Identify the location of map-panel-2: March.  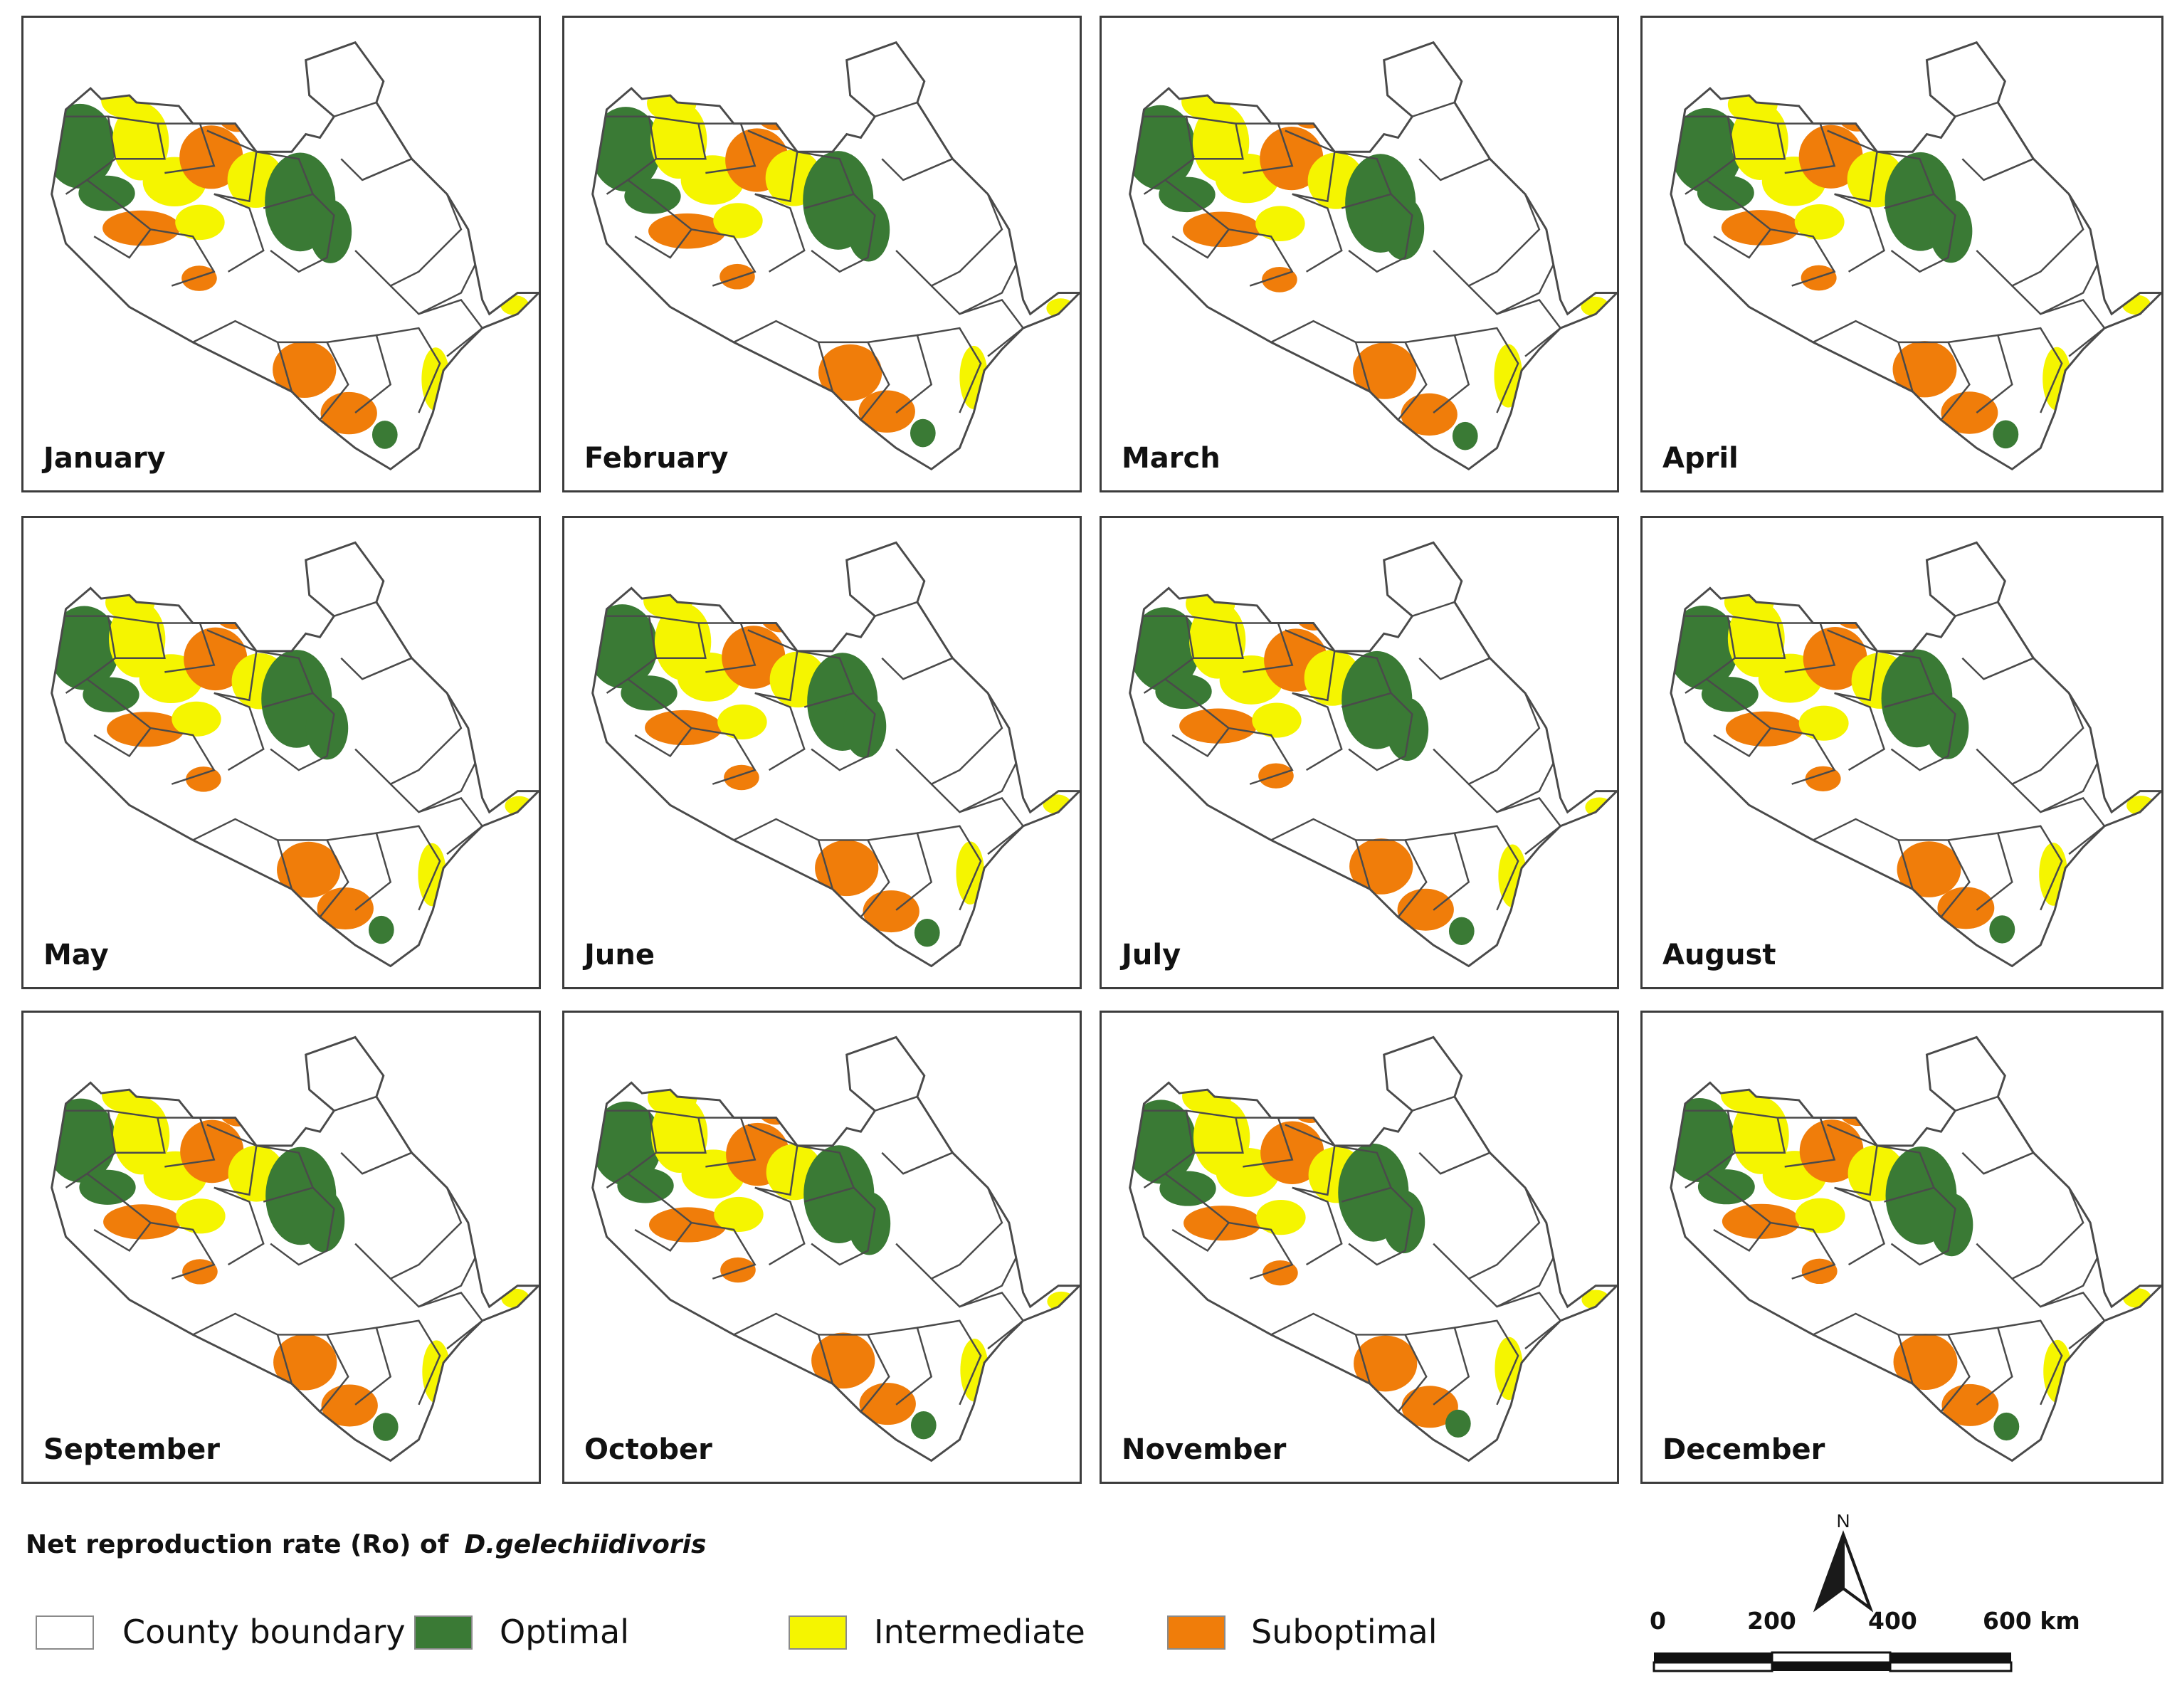
(1359, 254).